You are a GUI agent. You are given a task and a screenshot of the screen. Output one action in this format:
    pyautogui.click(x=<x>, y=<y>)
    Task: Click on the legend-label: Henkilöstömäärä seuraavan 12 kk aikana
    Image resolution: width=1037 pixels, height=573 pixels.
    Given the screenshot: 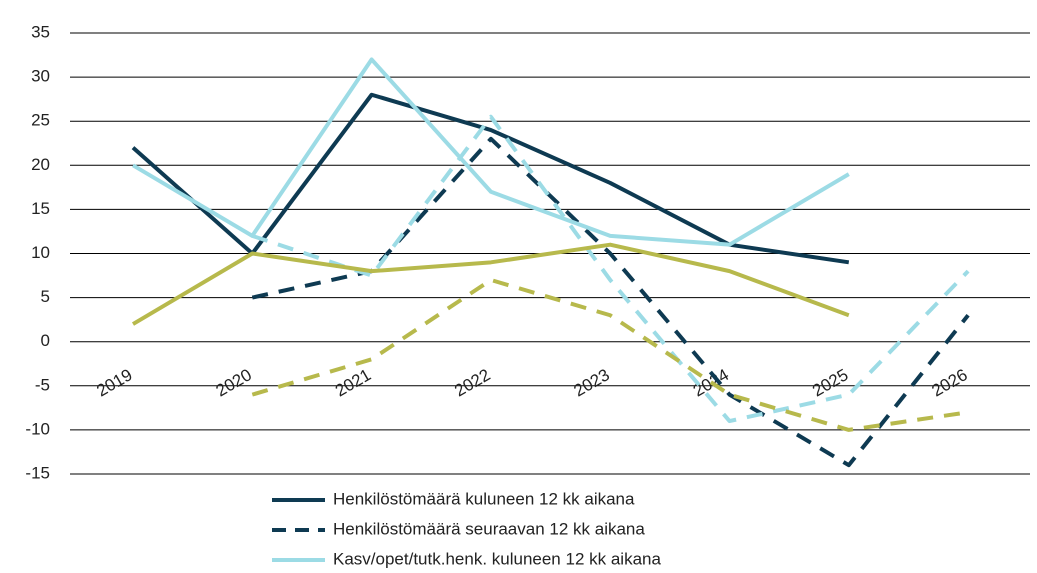 What is the action you would take?
    pyautogui.click(x=489, y=528)
    